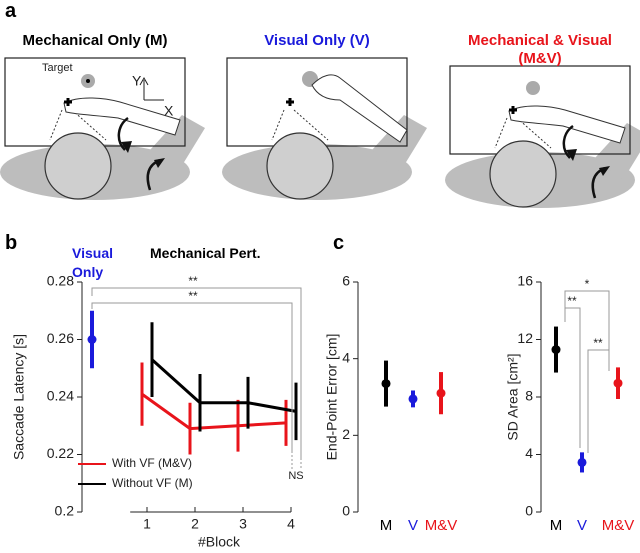  What do you see at coordinates (295, 476) in the screenshot?
I see `annotation: NS` at bounding box center [295, 476].